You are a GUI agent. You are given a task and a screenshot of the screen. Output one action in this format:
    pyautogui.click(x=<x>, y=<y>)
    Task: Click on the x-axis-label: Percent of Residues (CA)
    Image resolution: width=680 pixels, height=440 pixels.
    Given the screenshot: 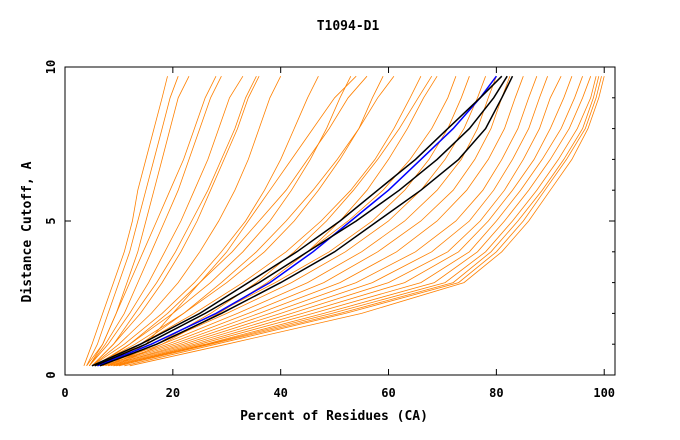 What is the action you would take?
    pyautogui.click(x=334, y=416)
    